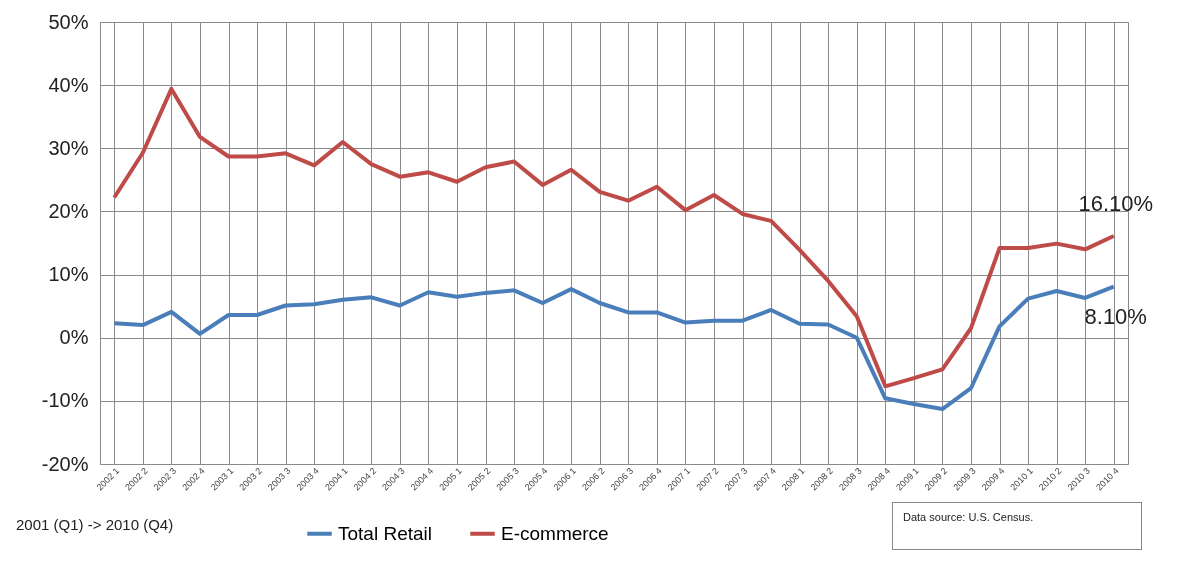 The image size is (1194, 571). Describe the element at coordinates (65, 400) in the screenshot. I see `y-tick-label: -10%` at that location.